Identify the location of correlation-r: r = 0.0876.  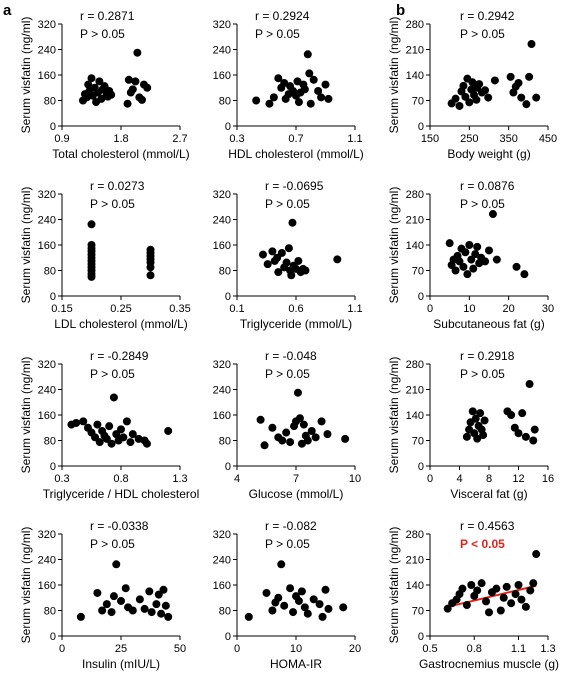
(487, 186).